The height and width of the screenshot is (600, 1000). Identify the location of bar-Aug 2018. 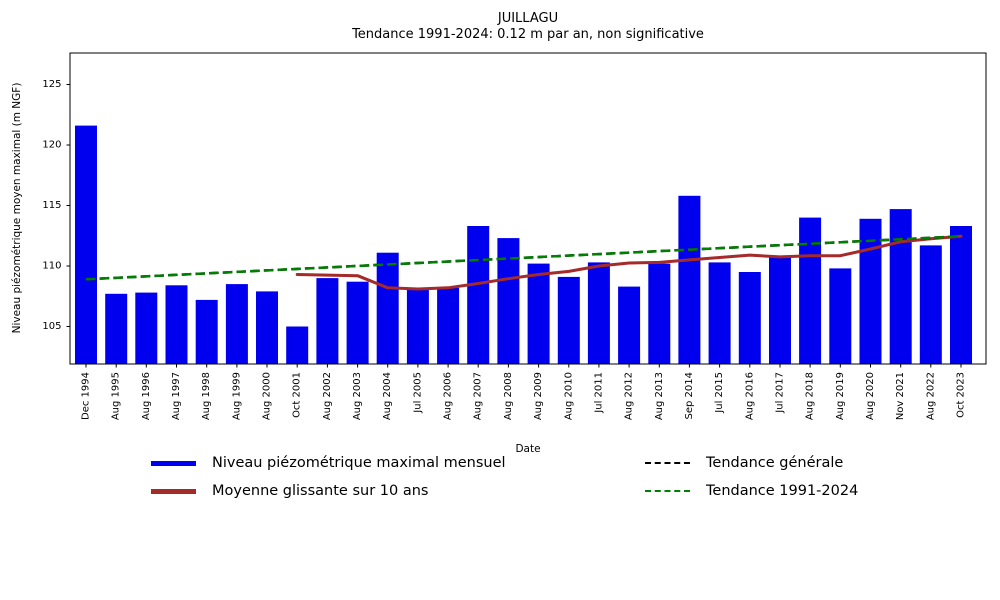
(810, 290).